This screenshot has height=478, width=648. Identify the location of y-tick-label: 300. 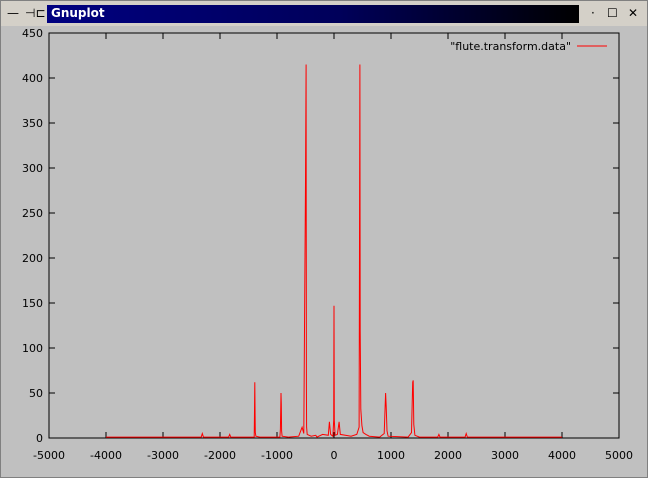
(32, 168).